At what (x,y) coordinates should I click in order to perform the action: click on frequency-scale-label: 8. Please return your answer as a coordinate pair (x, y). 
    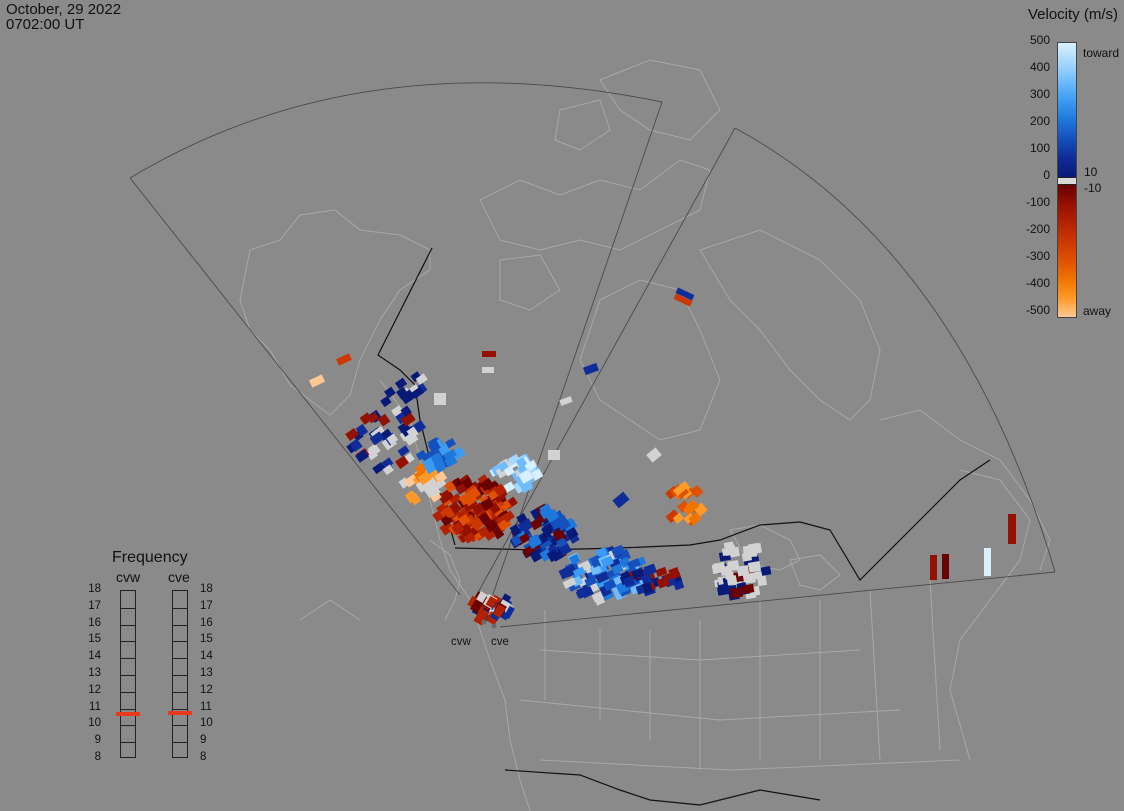
    Looking at the image, I should click on (203, 757).